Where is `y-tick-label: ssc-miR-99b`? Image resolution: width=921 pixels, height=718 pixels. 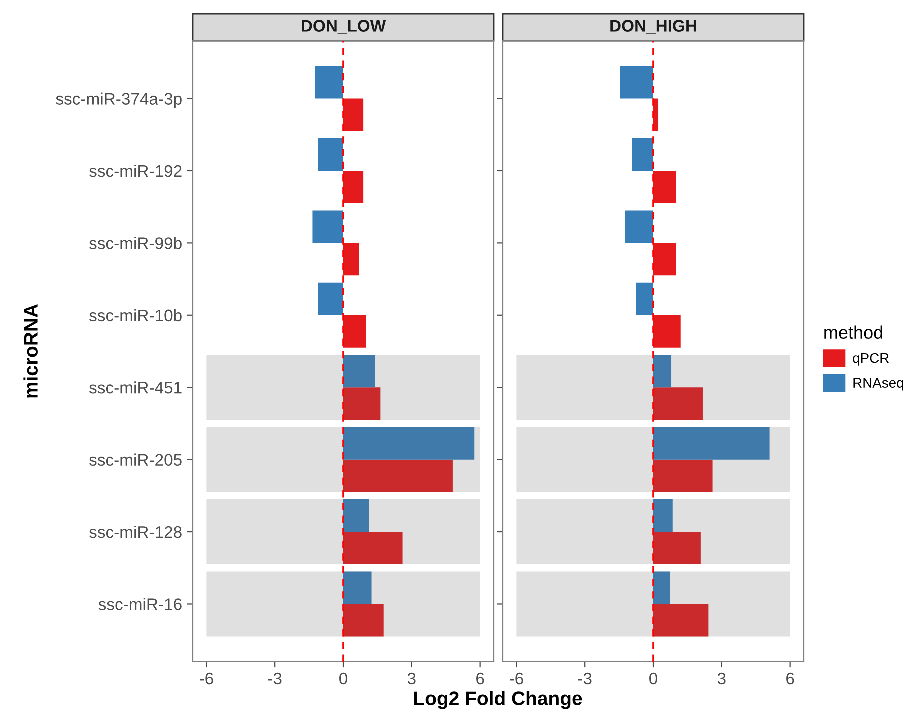
y-tick-label: ssc-miR-99b is located at coordinates (136, 243).